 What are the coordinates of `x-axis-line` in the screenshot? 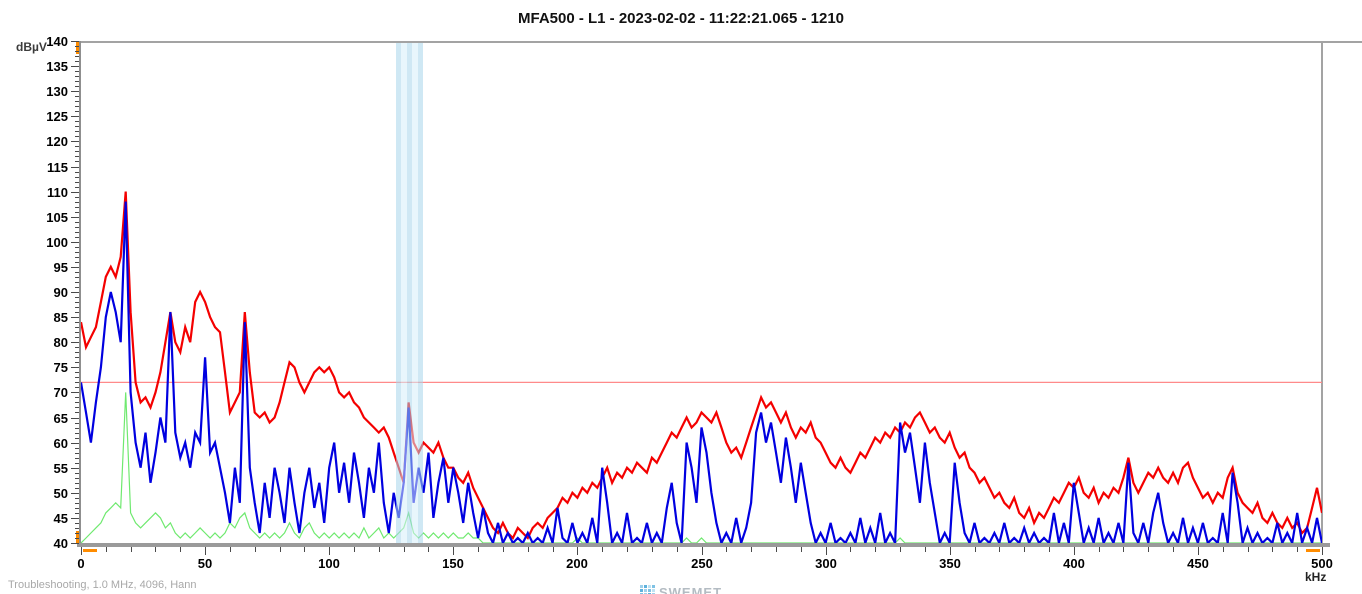 It's located at (703, 545).